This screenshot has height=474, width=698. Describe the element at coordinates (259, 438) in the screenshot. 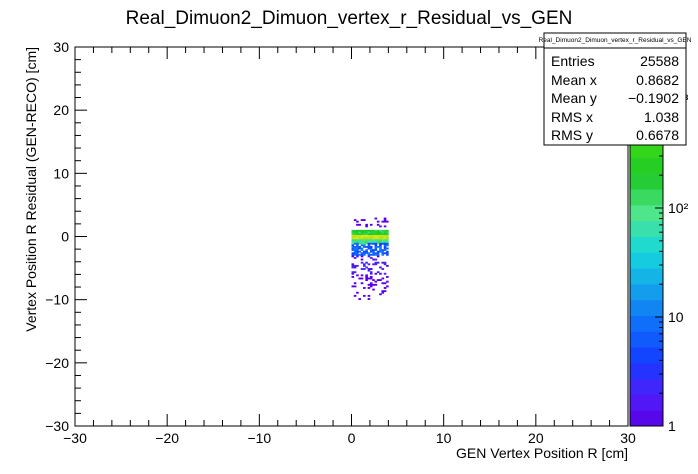

I see `x-tick-label: −10` at that location.